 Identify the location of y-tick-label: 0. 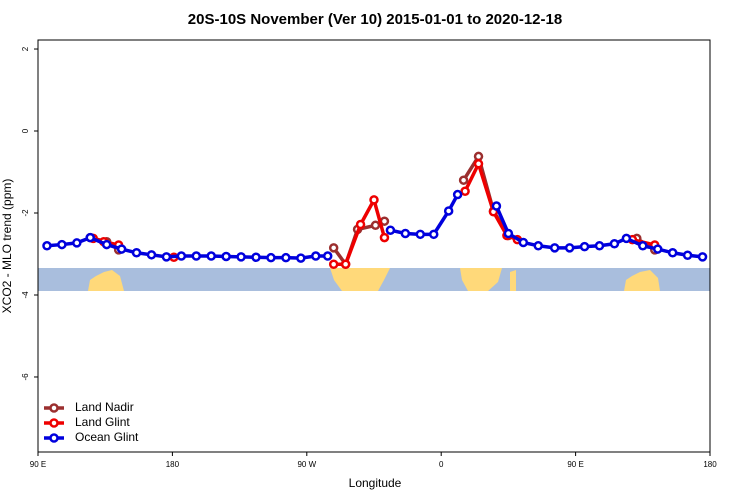
(25, 130).